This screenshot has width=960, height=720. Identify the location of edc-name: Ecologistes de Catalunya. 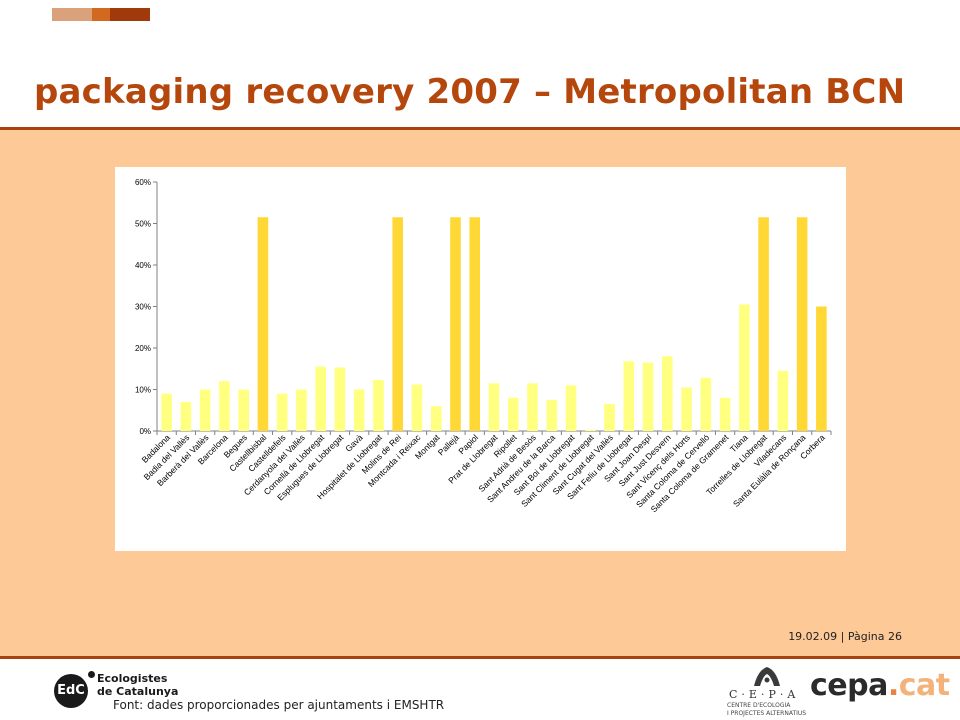
(137, 685).